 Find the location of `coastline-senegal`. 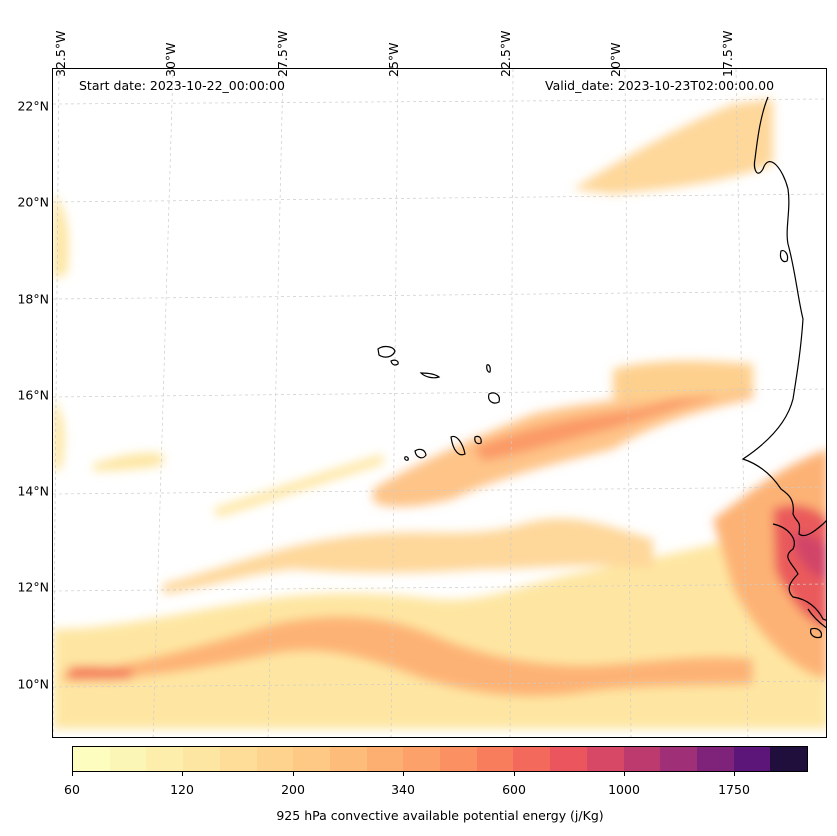

coastline-senegal is located at coordinates (799, 572).